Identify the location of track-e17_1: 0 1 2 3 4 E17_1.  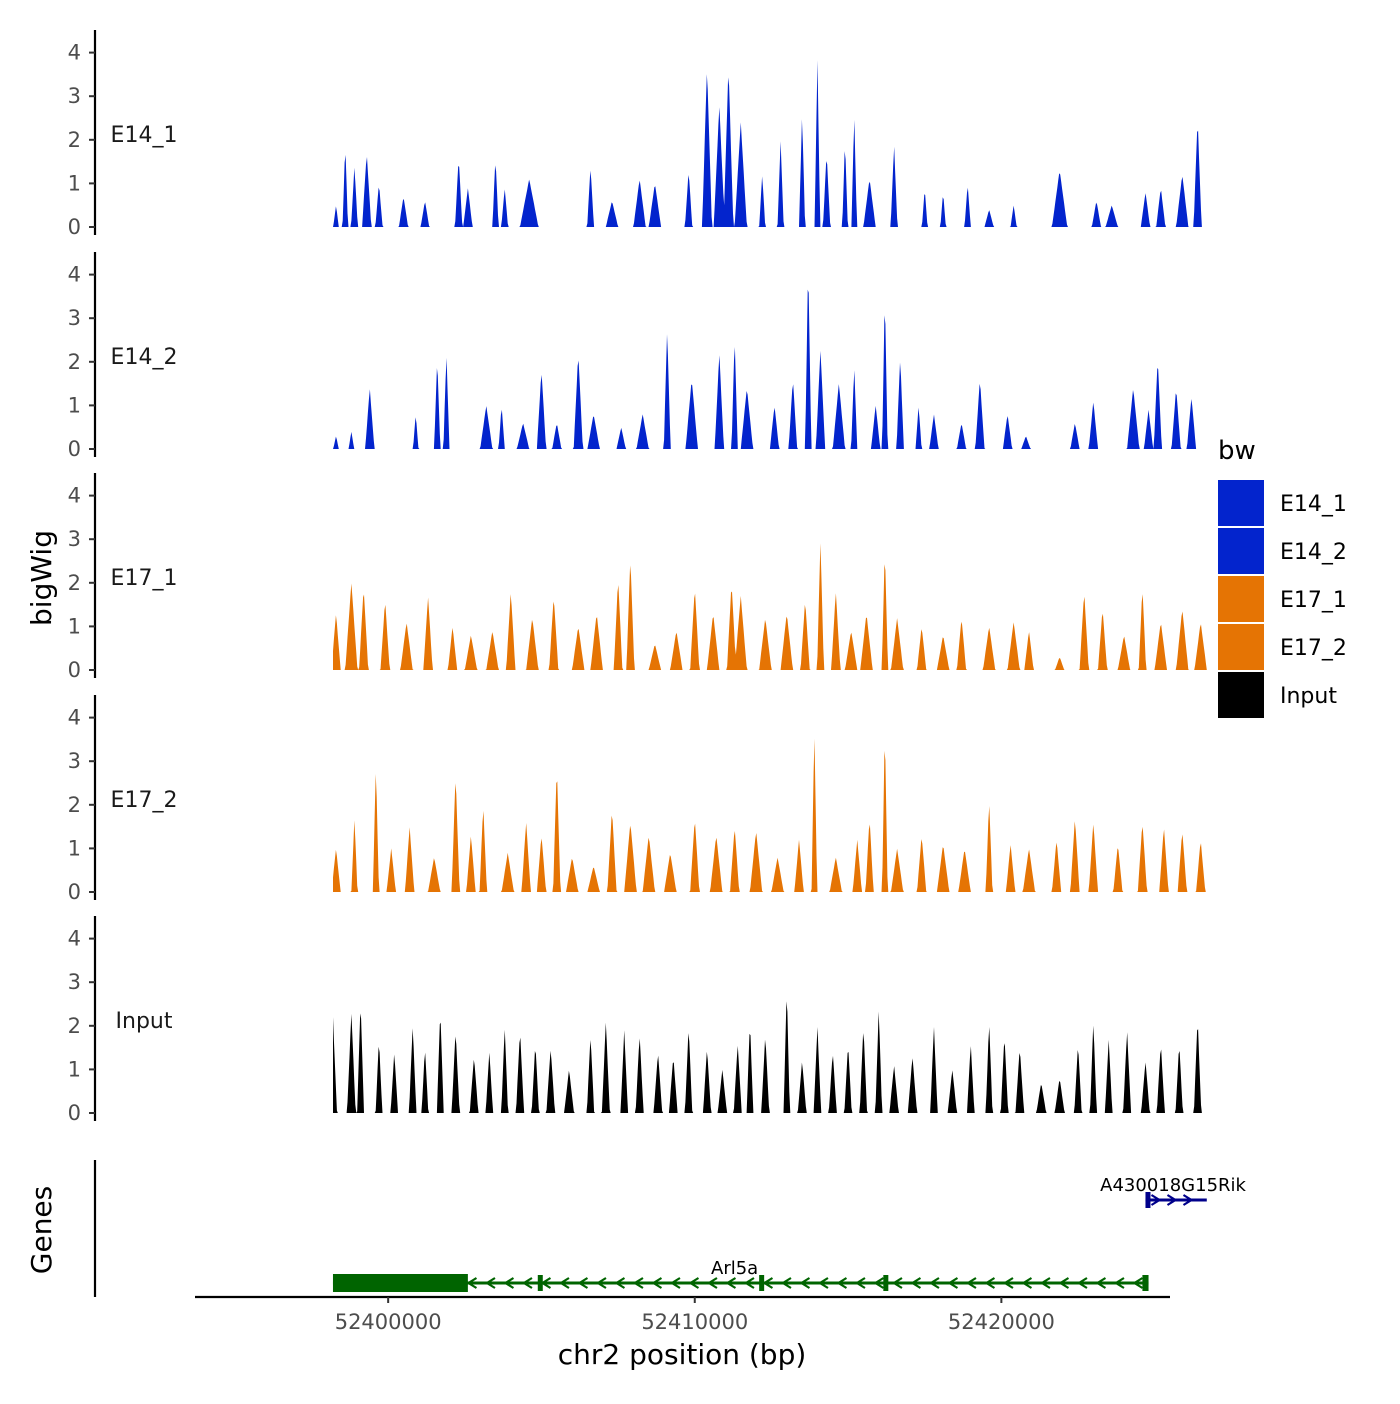
(637, 577).